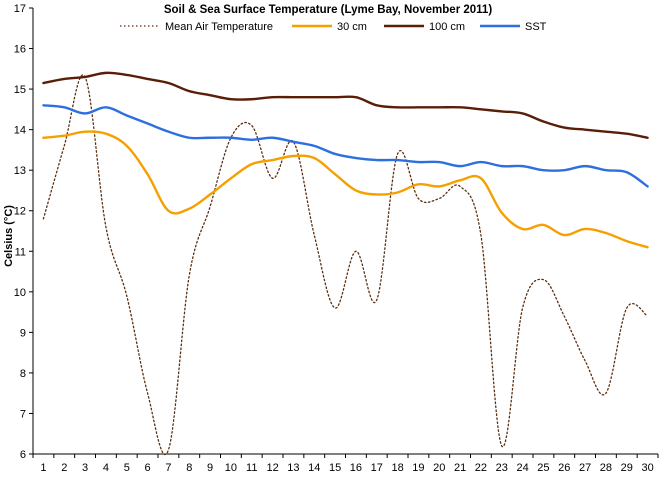 The height and width of the screenshot is (482, 661). Describe the element at coordinates (23, 414) in the screenshot. I see `y-tick-label: 7` at that location.